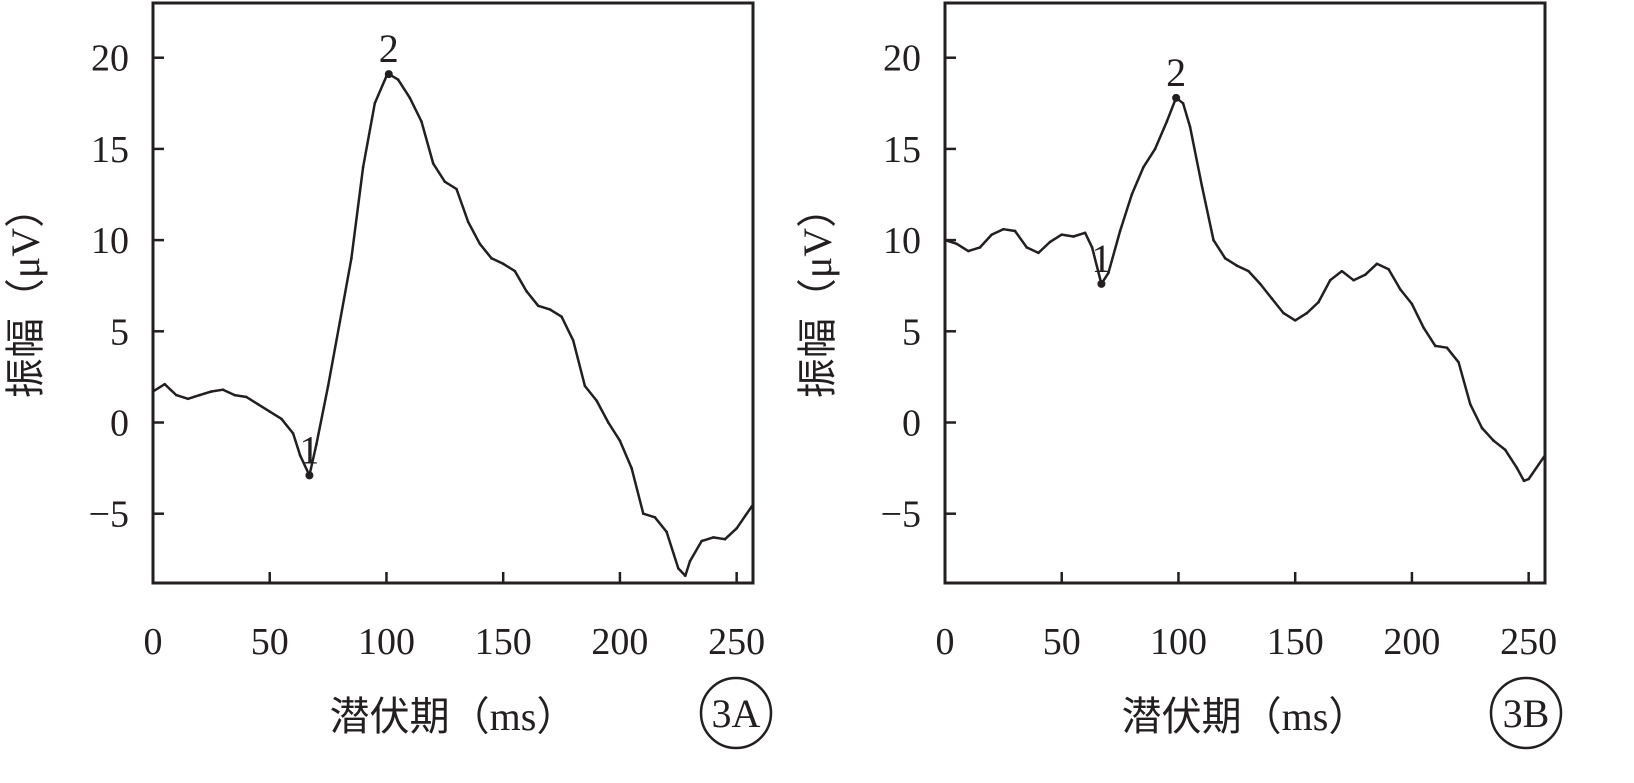  I want to click on y-tick-label: −5, so click(109, 515).